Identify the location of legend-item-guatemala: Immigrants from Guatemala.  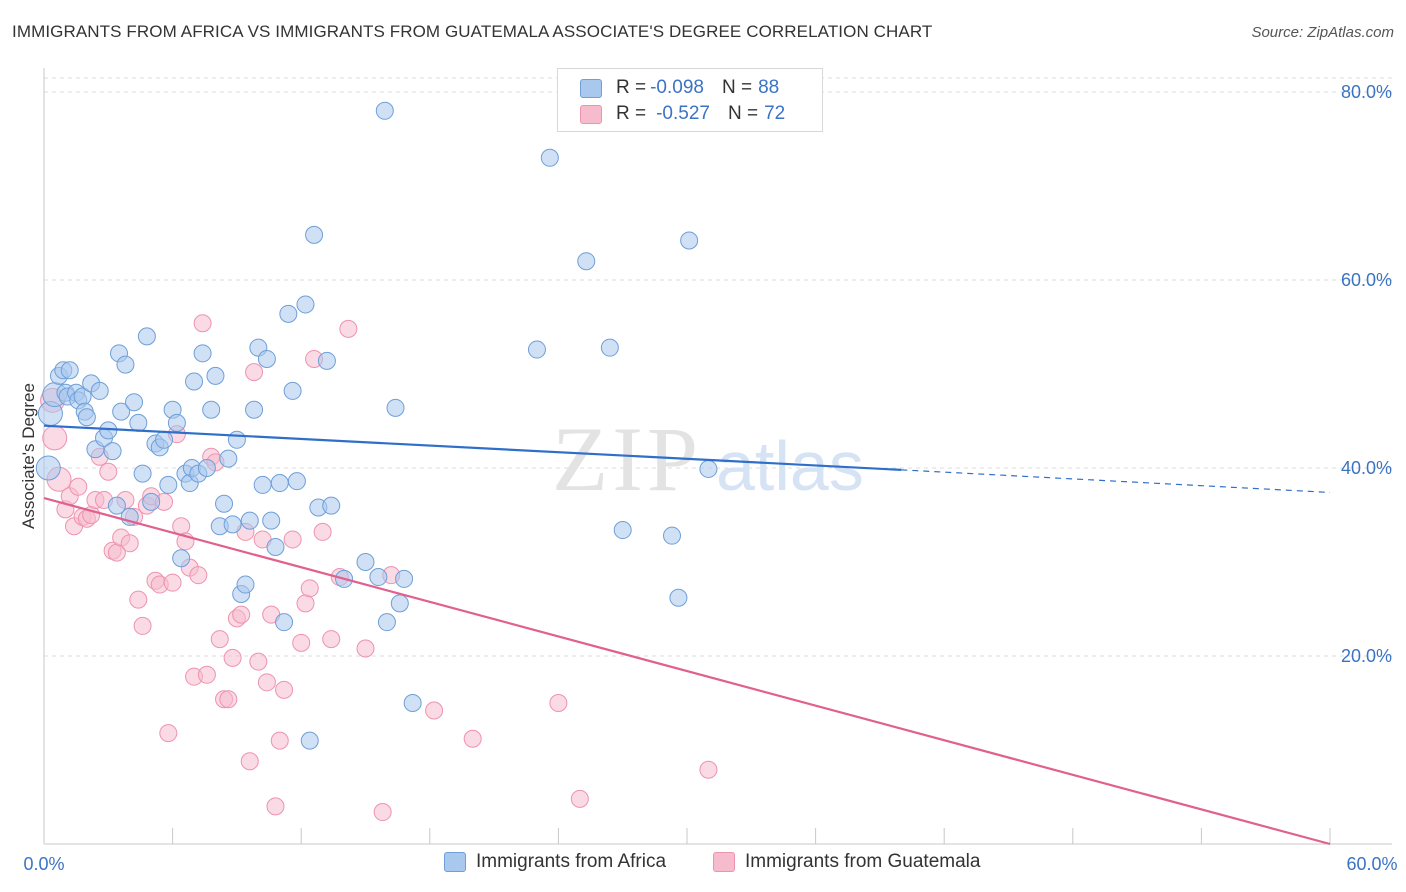
(846, 862).